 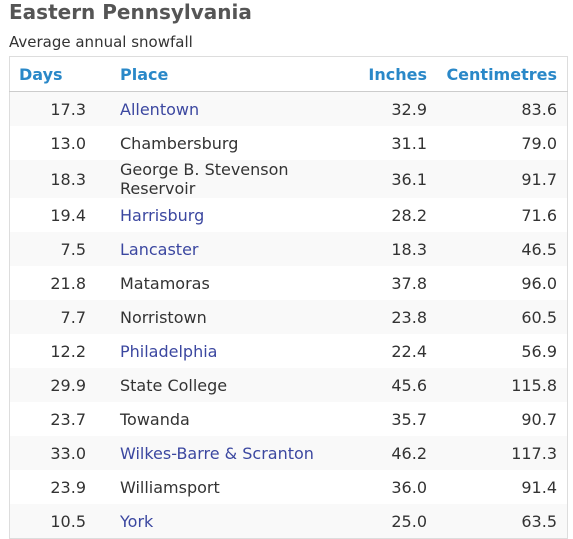 What do you see at coordinates (214, 215) in the screenshot?
I see `cell-place: Harrisburg` at bounding box center [214, 215].